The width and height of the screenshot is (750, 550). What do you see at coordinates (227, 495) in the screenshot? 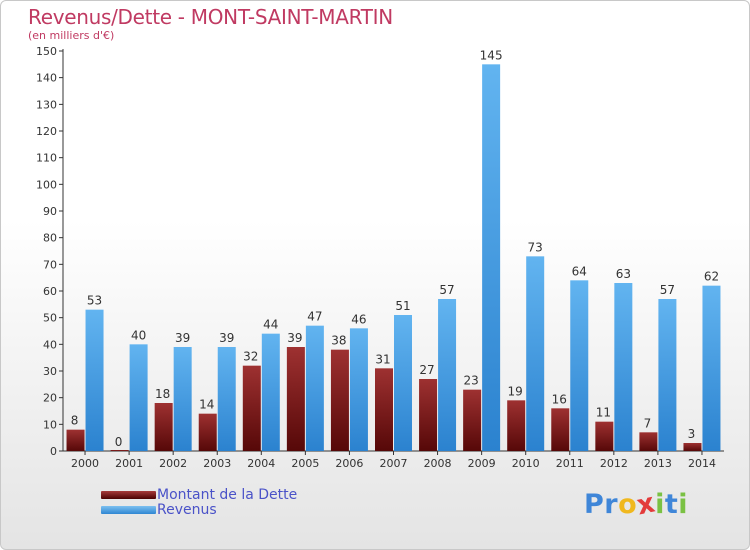
I see `legend-label-dette: Montant de la Dette` at bounding box center [227, 495].